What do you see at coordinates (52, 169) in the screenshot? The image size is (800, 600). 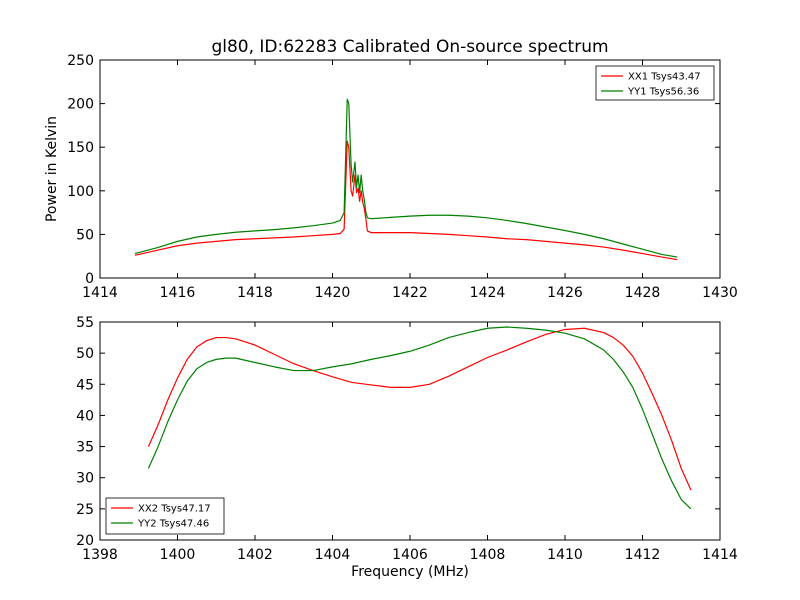 I see `y-axis-label: Power in Kelvin` at bounding box center [52, 169].